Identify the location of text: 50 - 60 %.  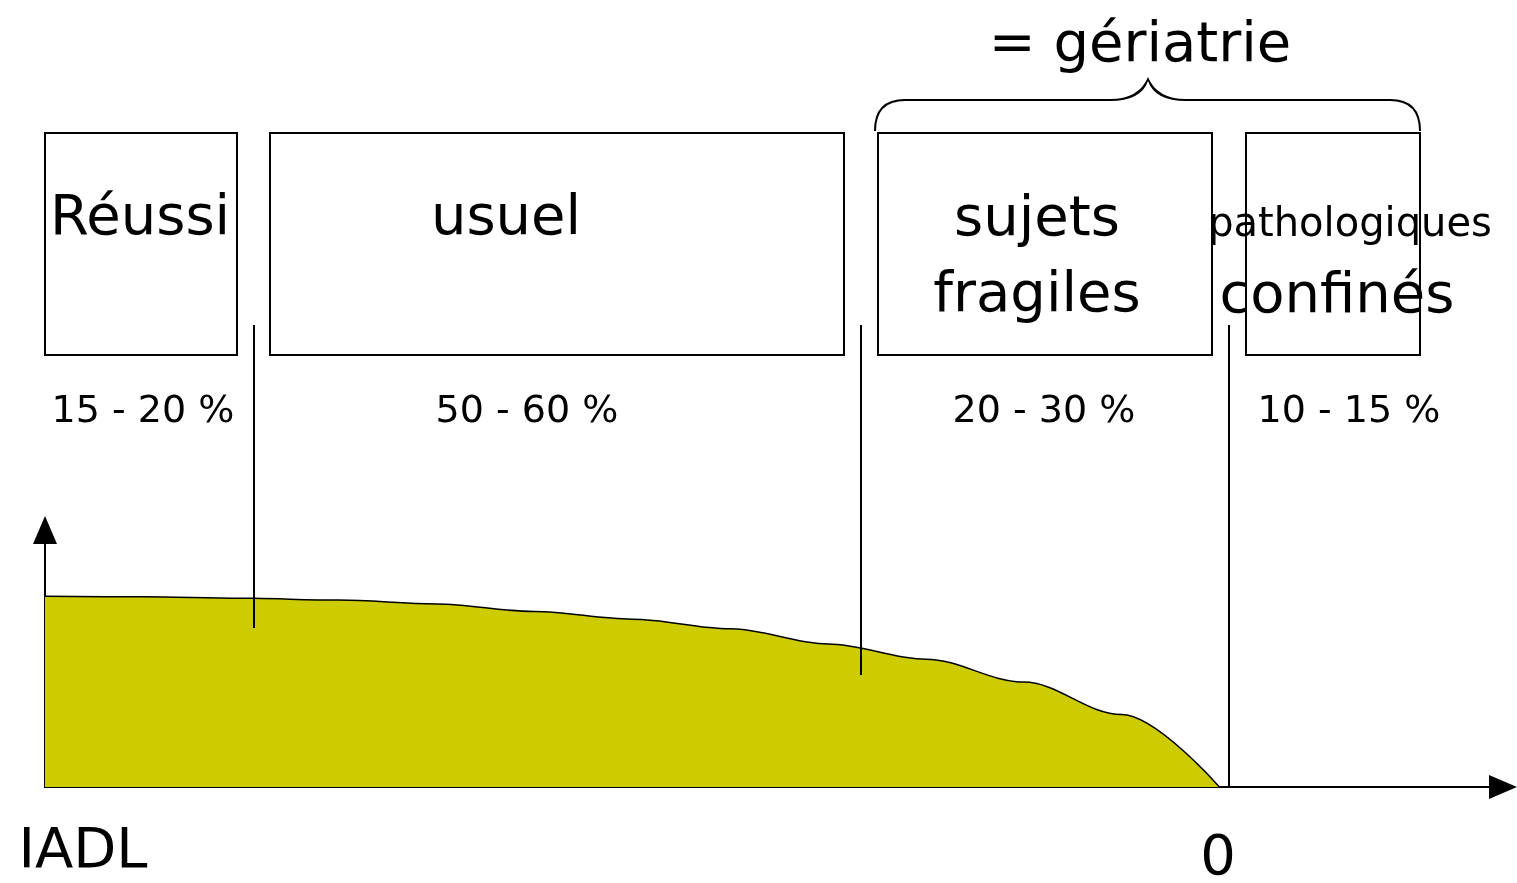
(527, 410).